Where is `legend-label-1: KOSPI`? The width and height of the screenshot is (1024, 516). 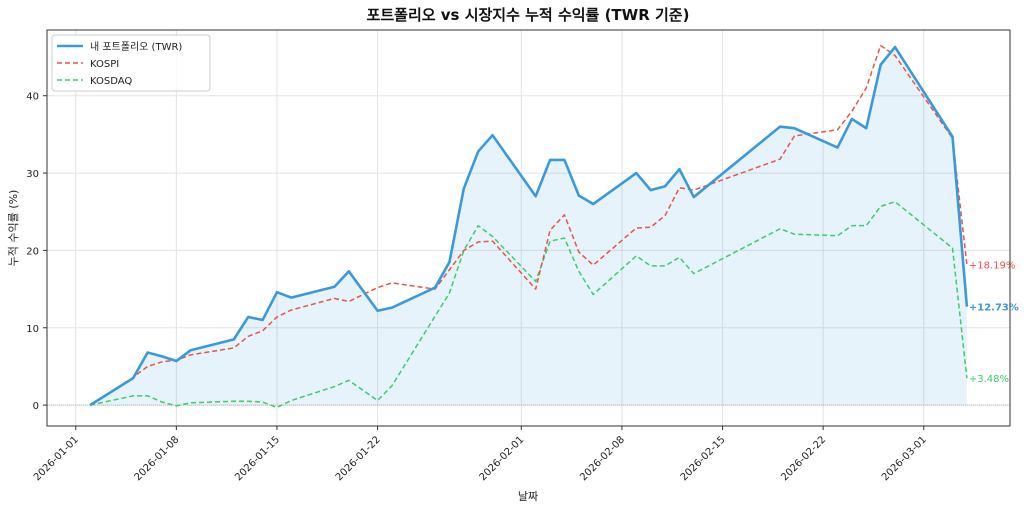 legend-label-1: KOSPI is located at coordinates (104, 64).